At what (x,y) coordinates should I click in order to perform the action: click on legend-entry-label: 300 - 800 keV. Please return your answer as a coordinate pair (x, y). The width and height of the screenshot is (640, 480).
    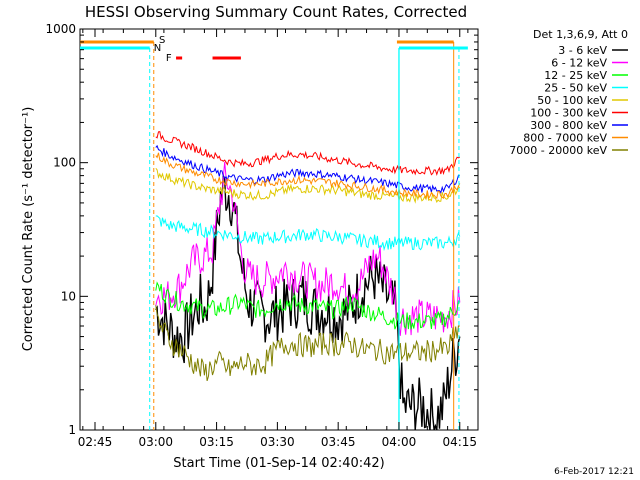
    Looking at the image, I should click on (568, 125).